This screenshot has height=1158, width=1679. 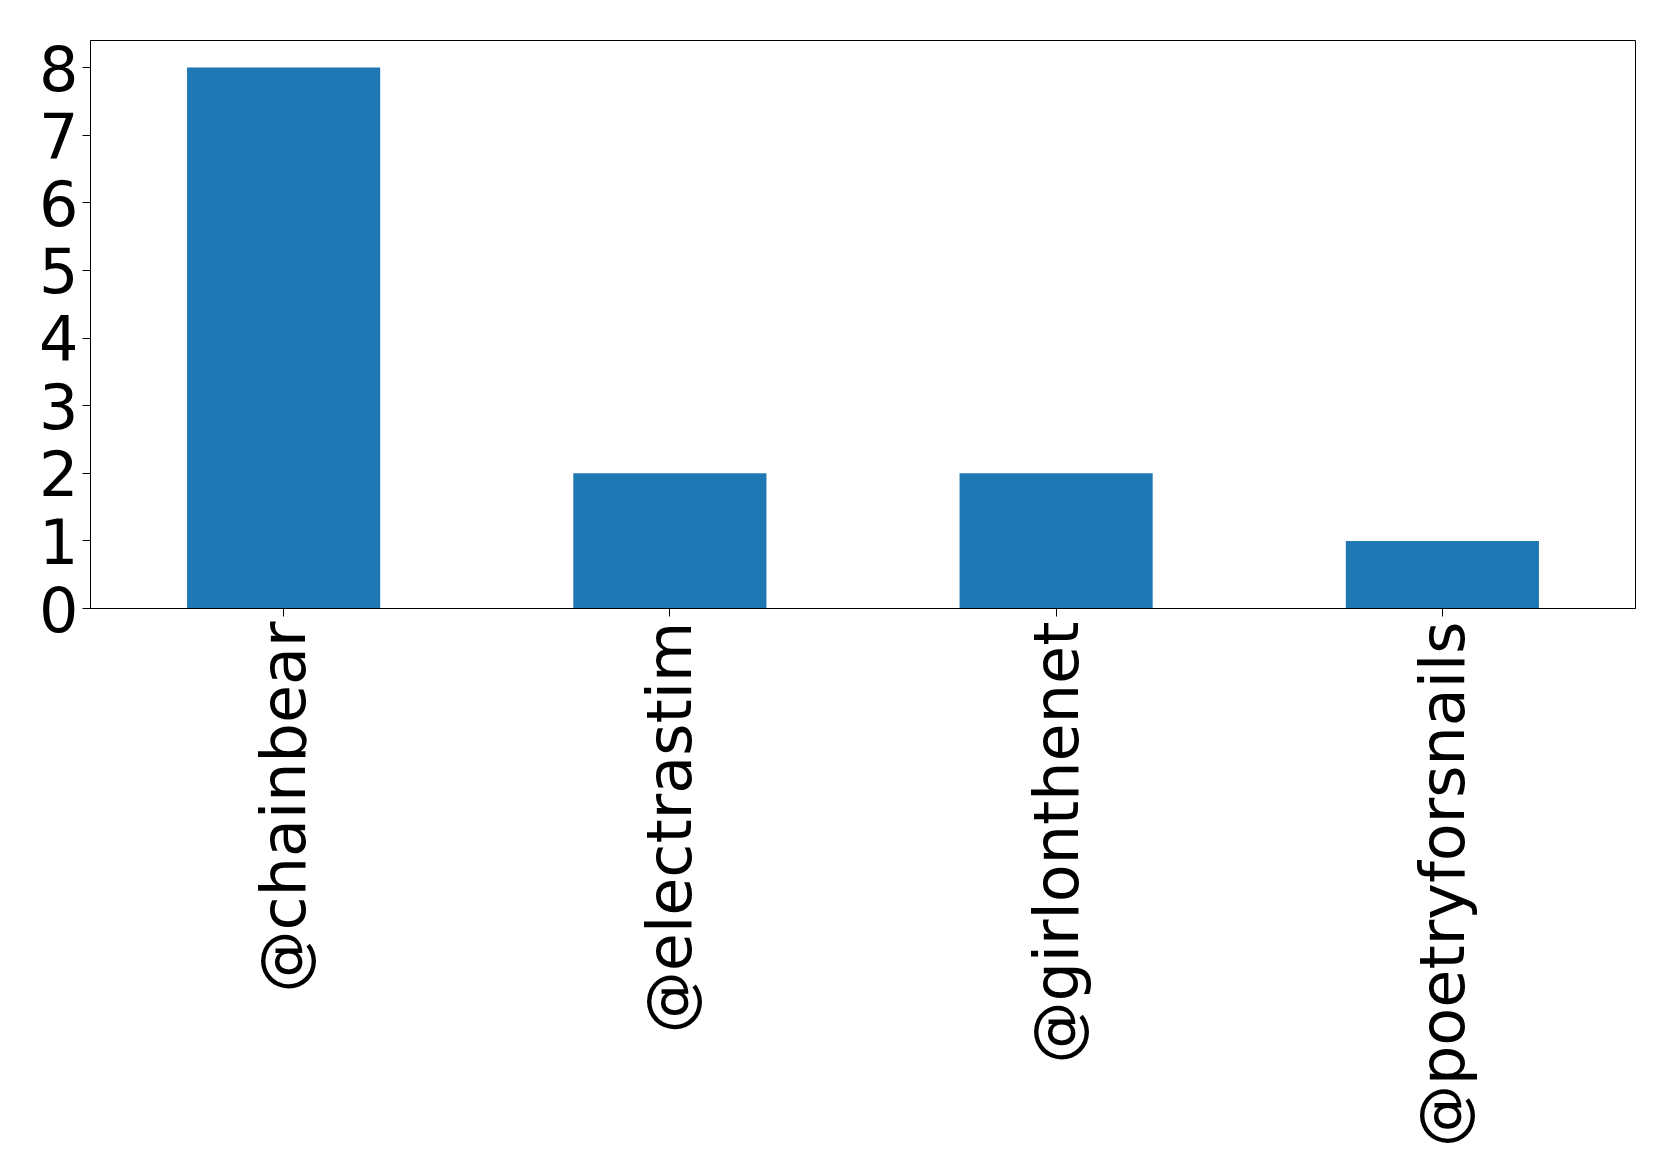 I want to click on x-tick-label: @chainbear, so click(x=284, y=806).